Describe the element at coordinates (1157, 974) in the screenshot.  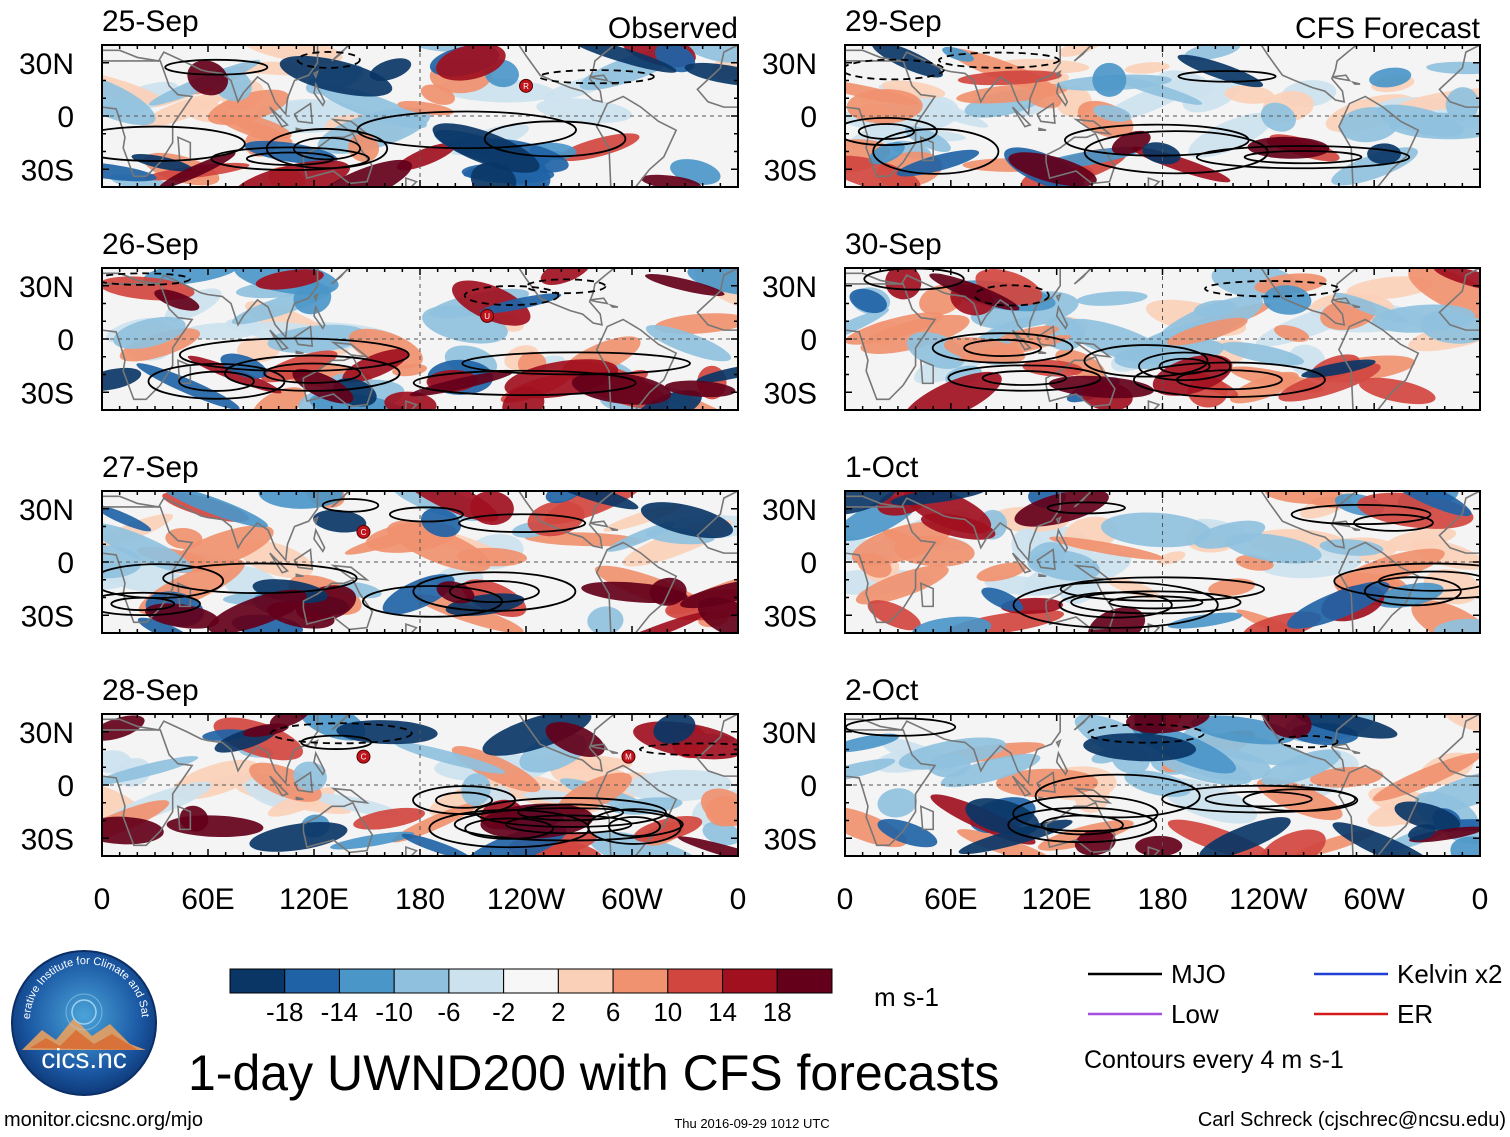
I see `legend-item-mjo: MJO` at that location.